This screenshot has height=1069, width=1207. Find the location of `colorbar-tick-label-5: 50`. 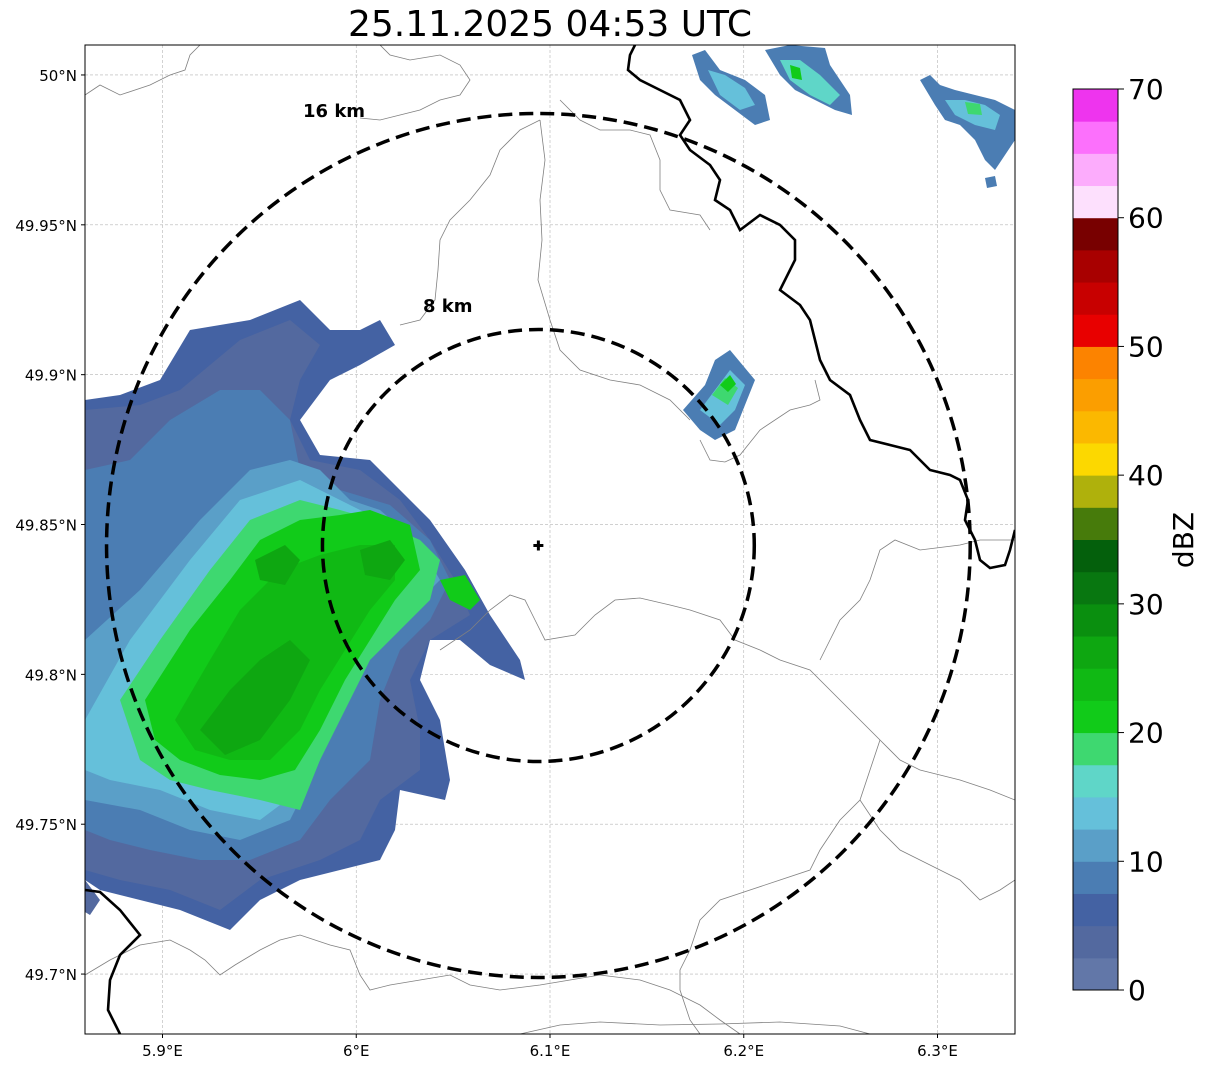

colorbar-tick-label-5: 50 is located at coordinates (1146, 346).